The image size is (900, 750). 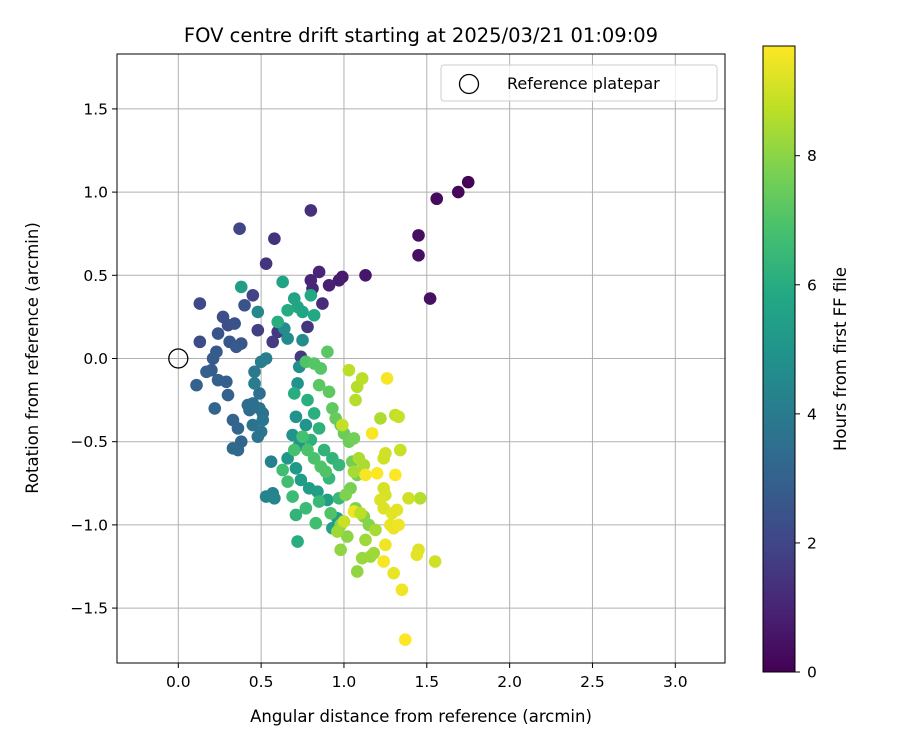 I want to click on y-tick-label: 1.0, so click(x=95, y=193).